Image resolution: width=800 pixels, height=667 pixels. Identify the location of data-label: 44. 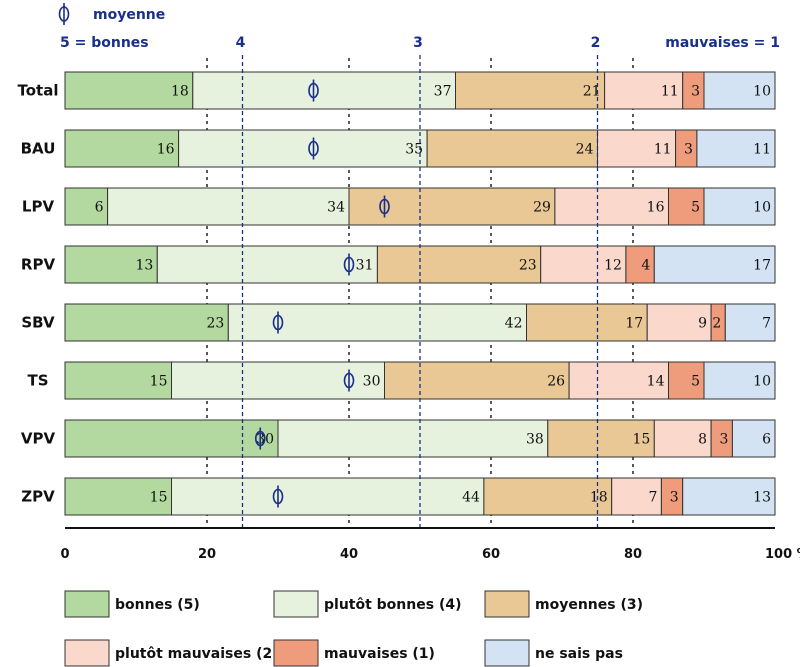
(471, 498).